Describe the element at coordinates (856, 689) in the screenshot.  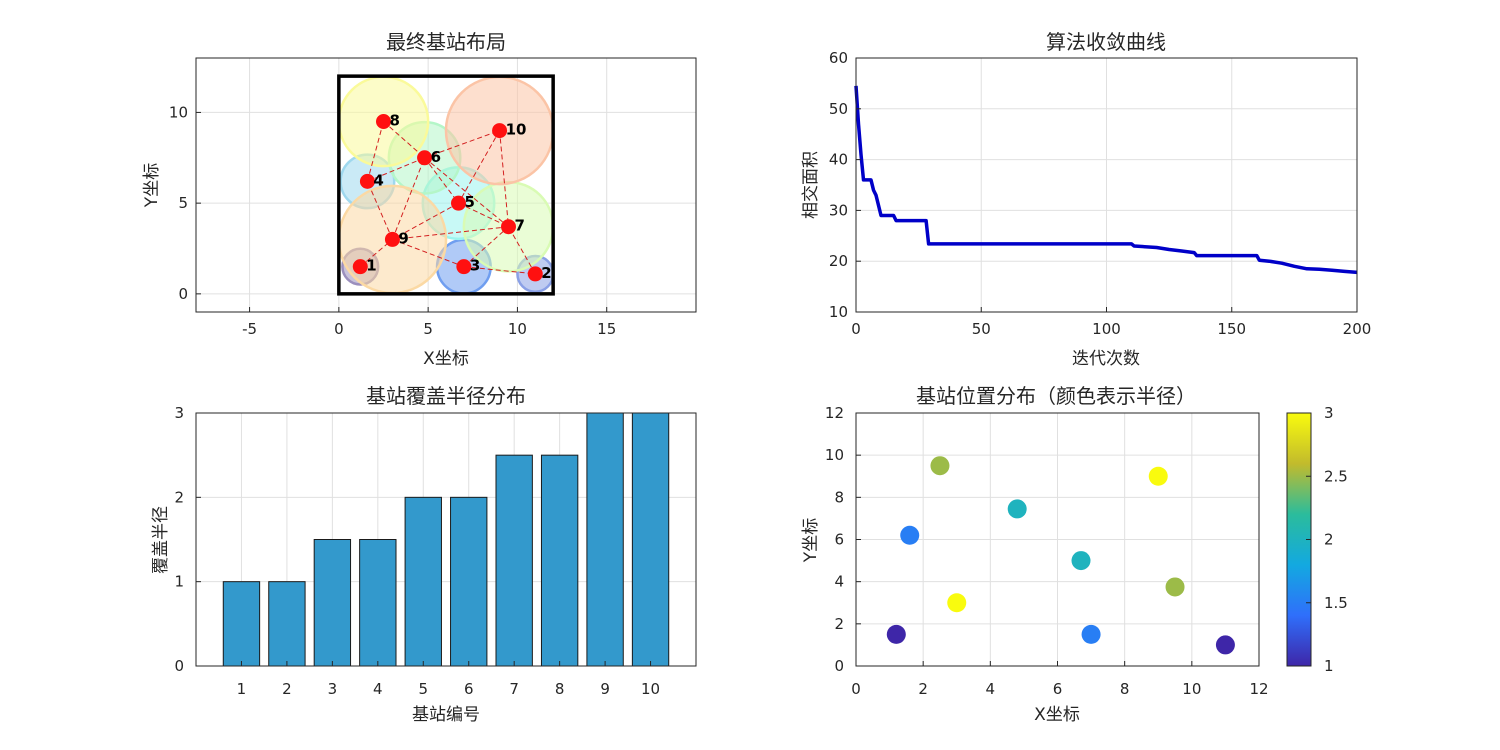
I see `scatter-xtick-label: 0` at that location.